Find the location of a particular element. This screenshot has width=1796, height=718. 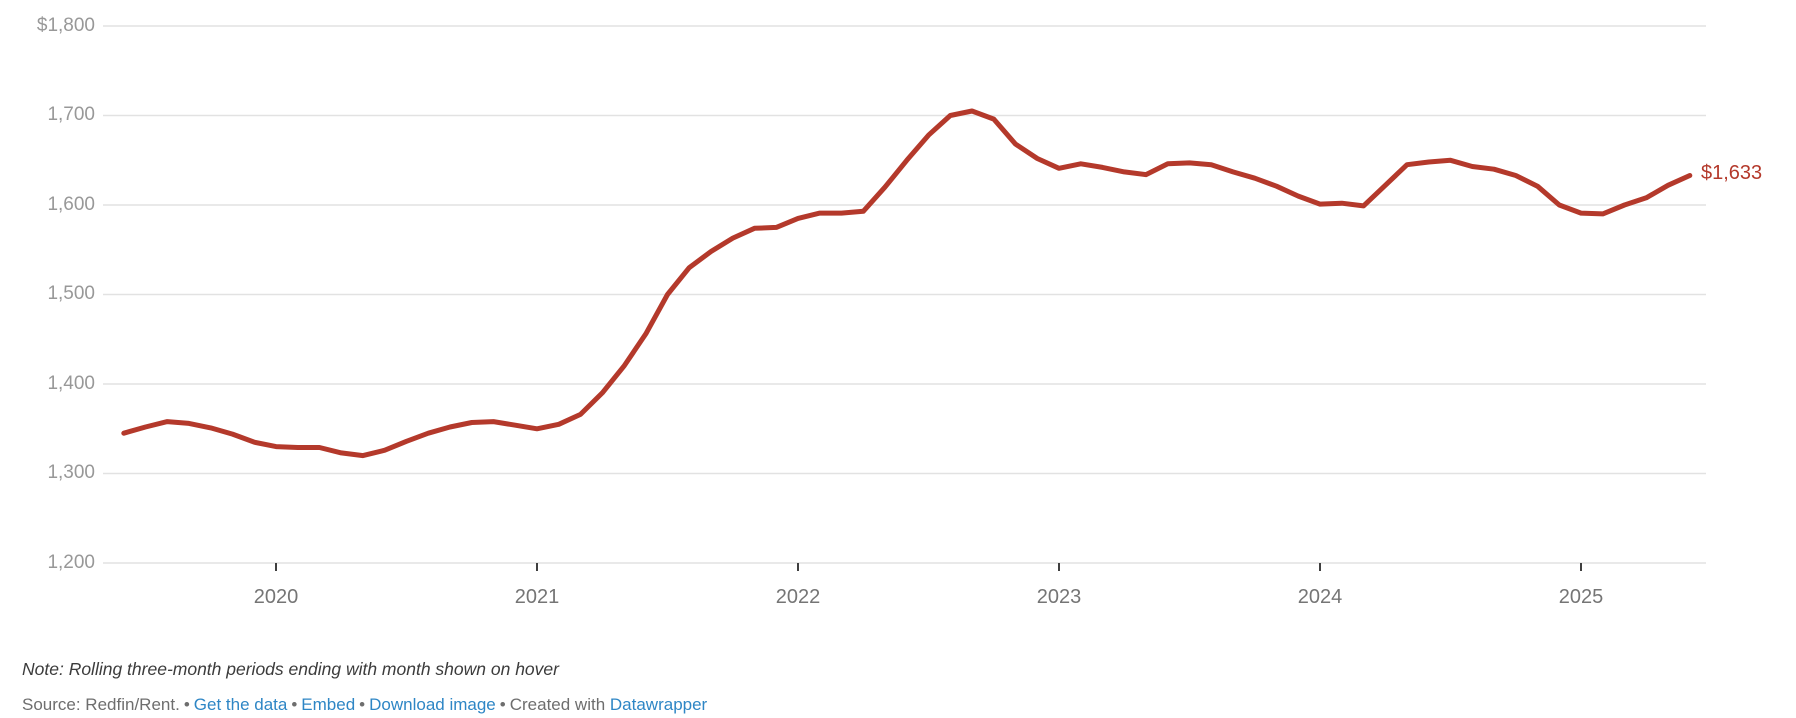

y-axis-label-1700: 1,700 is located at coordinates (71, 114).